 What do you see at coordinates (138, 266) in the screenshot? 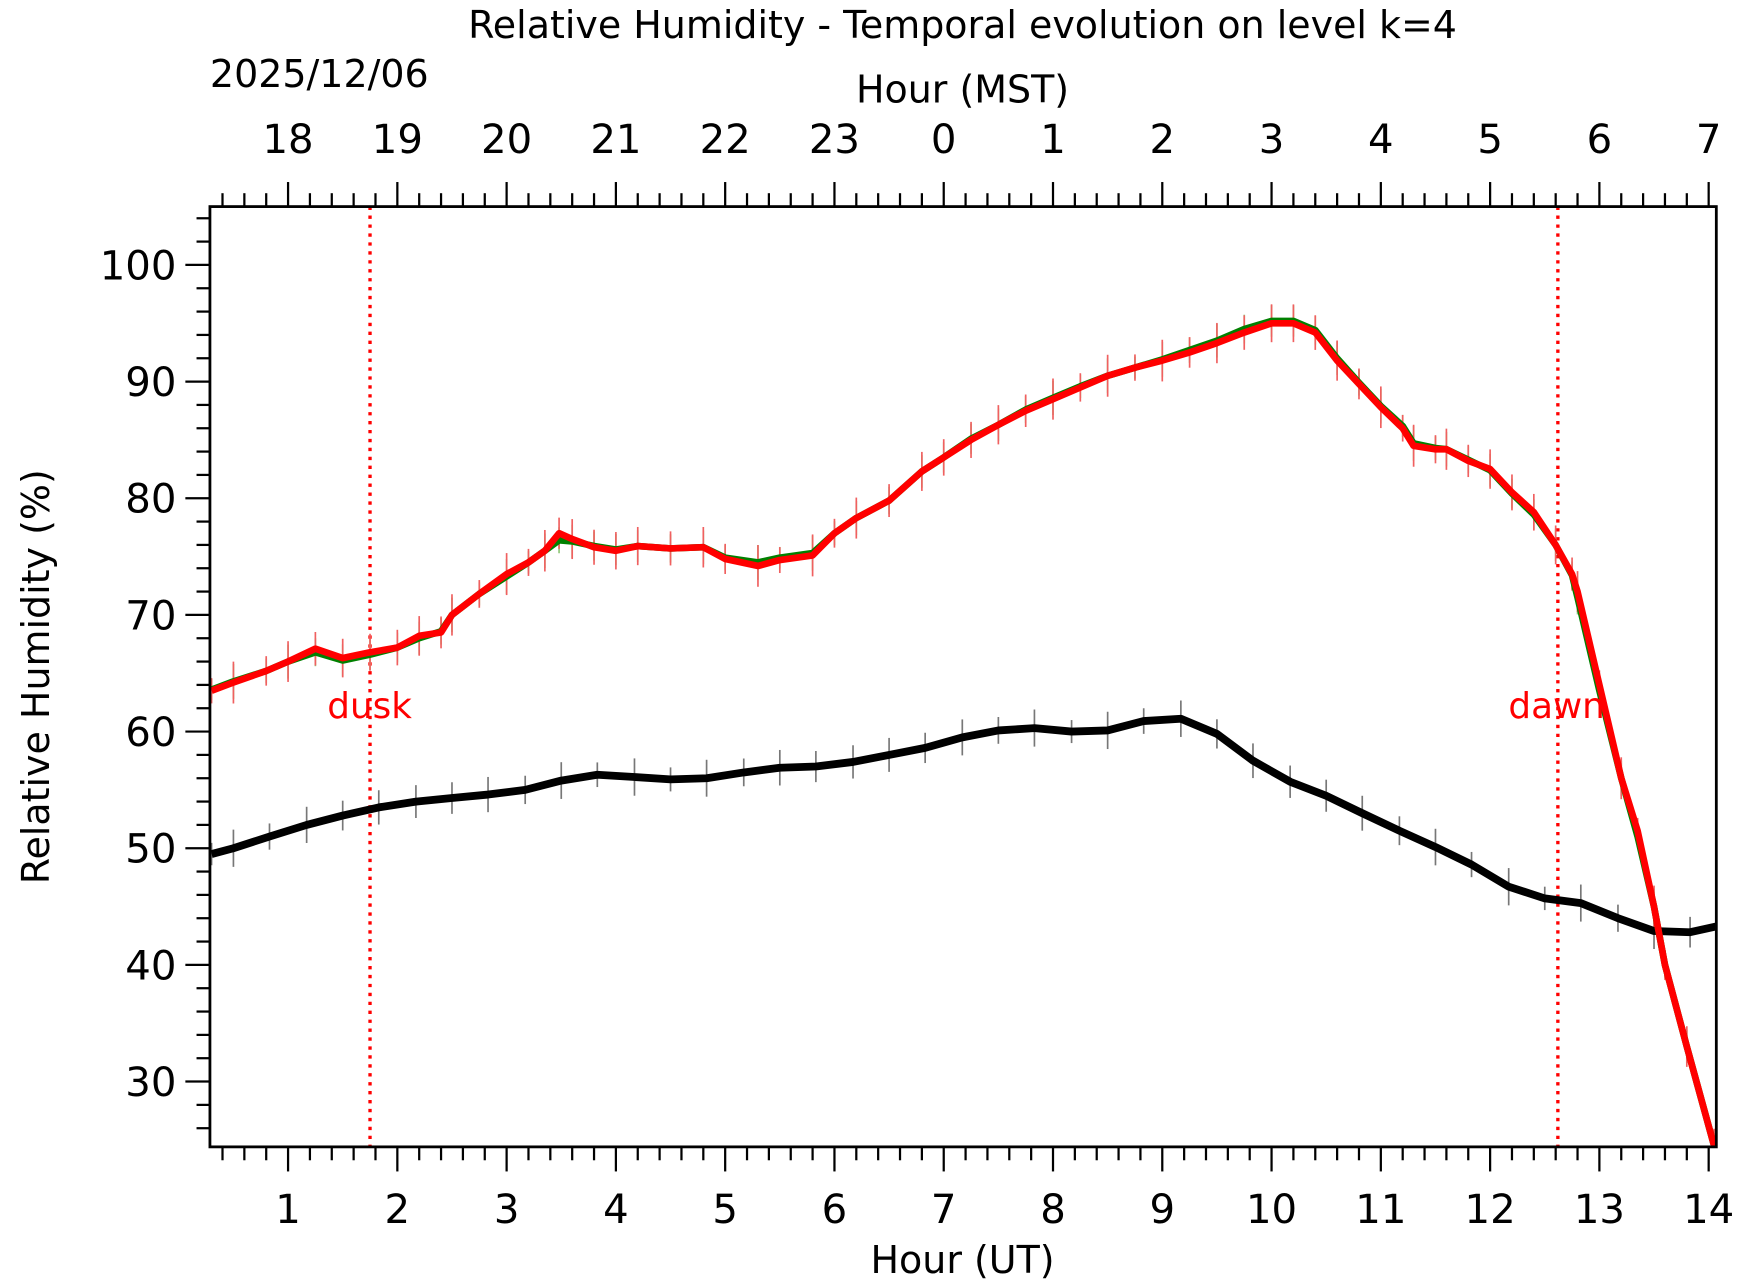
I see `y-tick-label: 100` at bounding box center [138, 266].